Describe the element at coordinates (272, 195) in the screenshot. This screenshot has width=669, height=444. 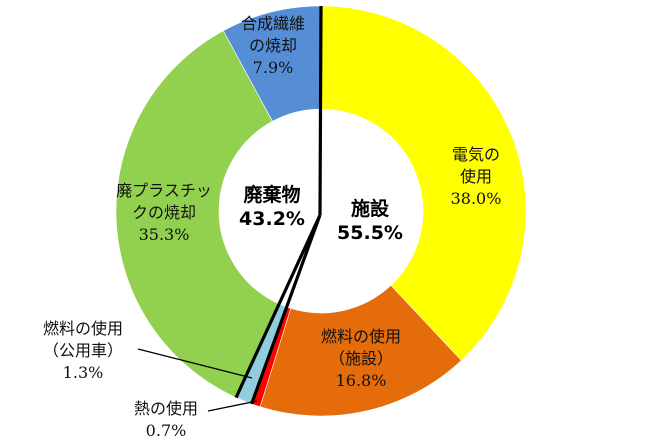
I see `group-name: 廃棄物` at that location.